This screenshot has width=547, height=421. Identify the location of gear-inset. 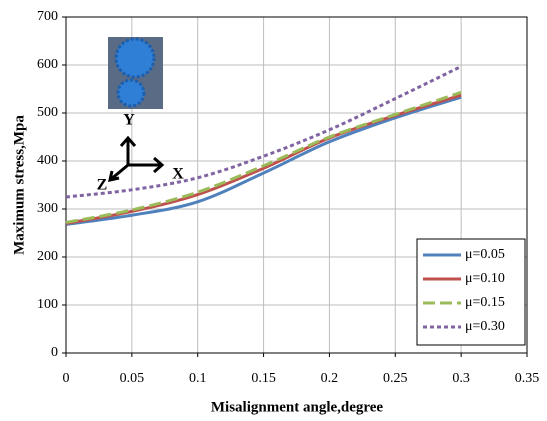
(135, 73).